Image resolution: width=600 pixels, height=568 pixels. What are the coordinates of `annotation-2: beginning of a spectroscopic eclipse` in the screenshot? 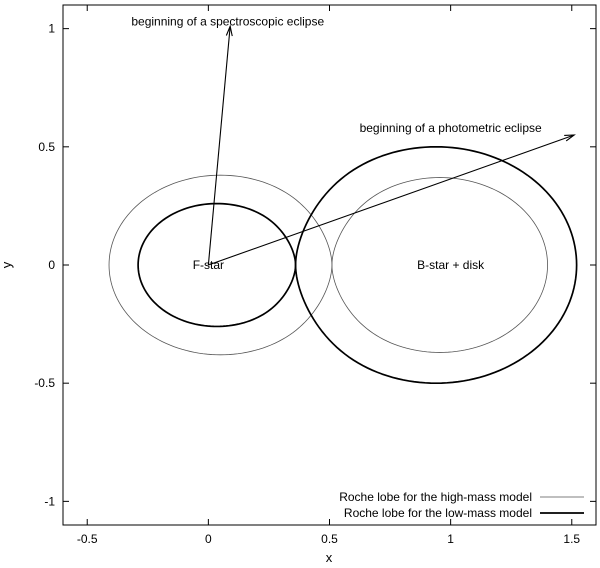 It's located at (227, 22).